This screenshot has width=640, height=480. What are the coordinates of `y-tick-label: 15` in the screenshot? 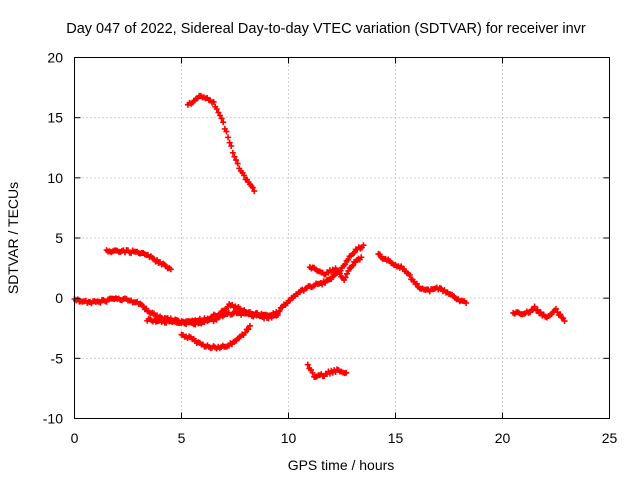 It's located at (55, 118).